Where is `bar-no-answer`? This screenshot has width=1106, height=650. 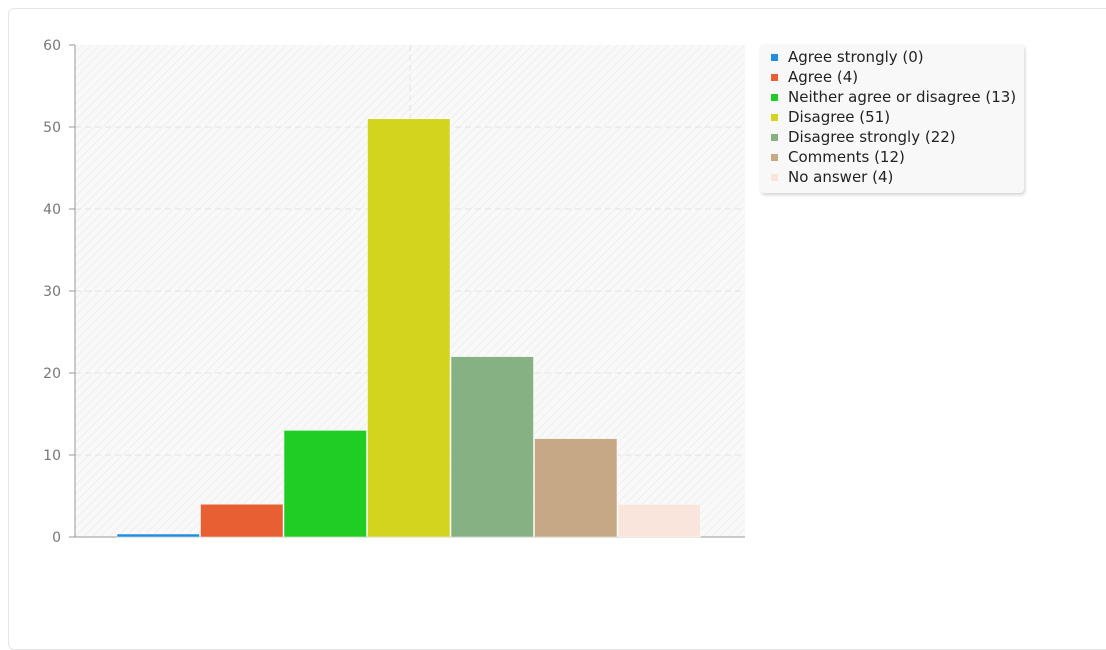
bar-no-answer is located at coordinates (659, 520).